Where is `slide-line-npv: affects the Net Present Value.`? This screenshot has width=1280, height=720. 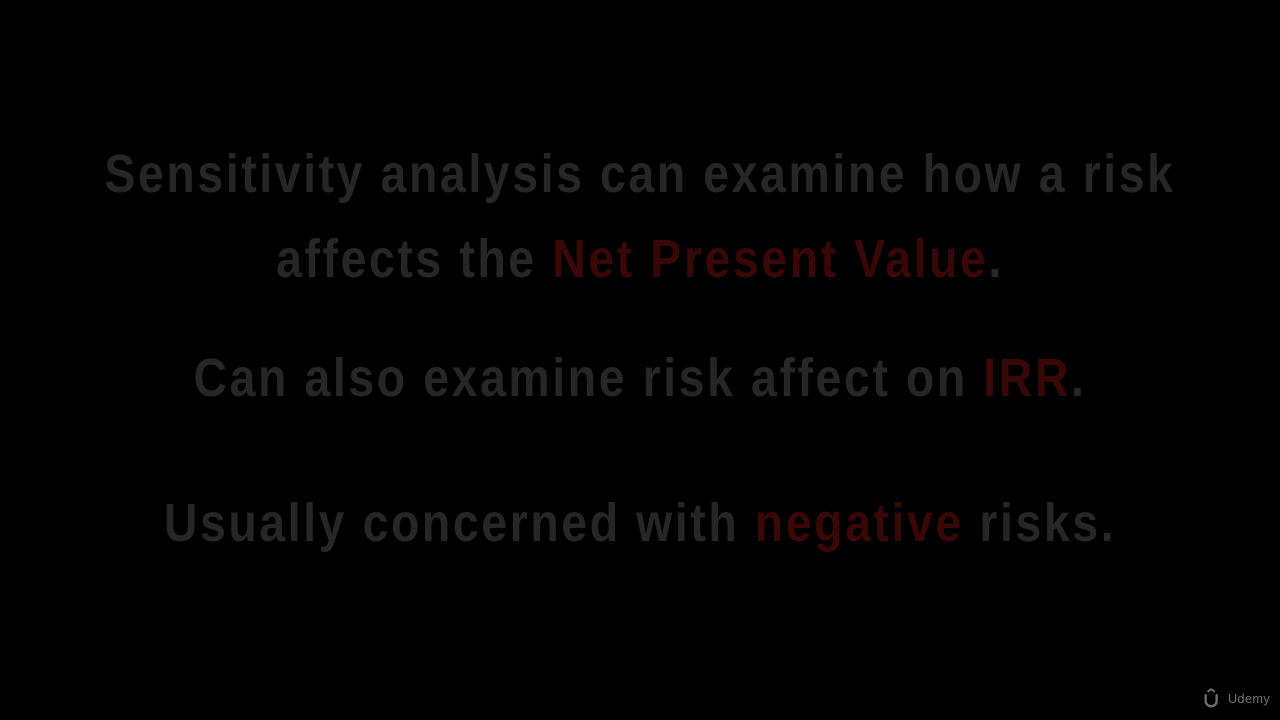
slide-line-npv: affects the Net Present Value. is located at coordinates (640, 259).